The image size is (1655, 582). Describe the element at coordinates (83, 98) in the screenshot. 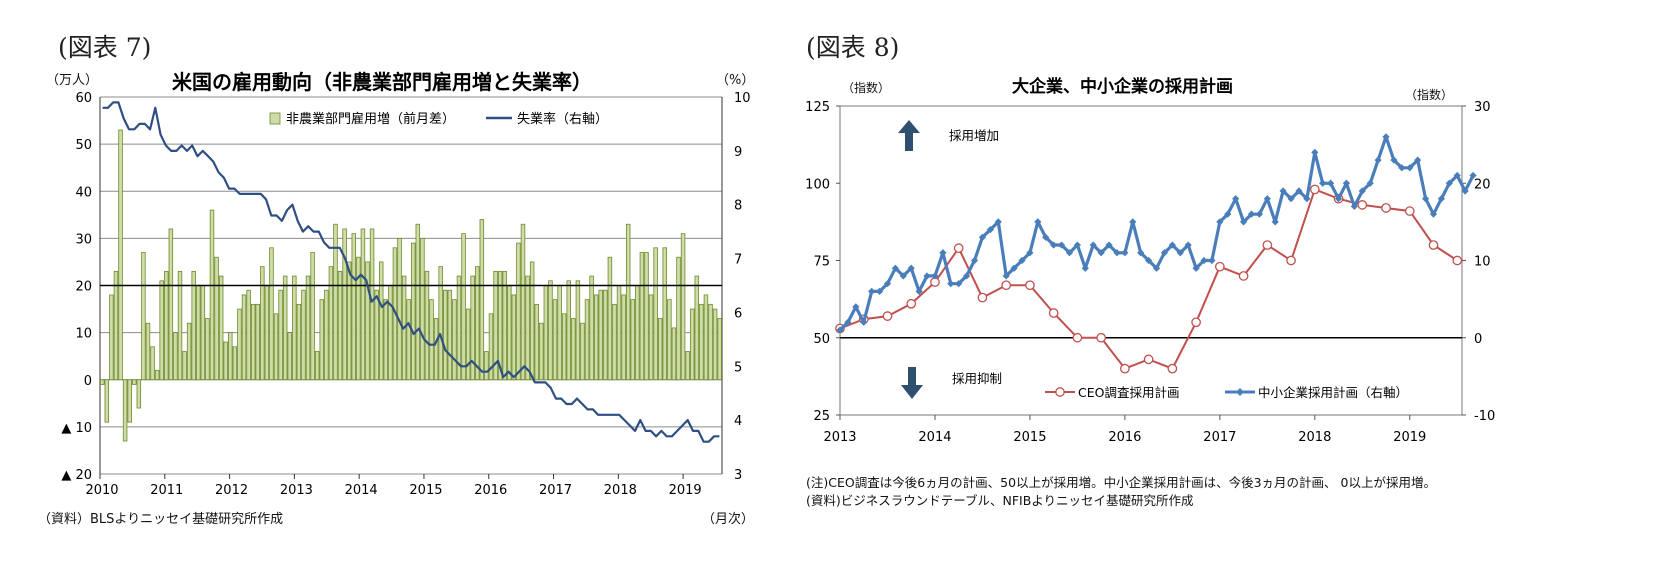

I see `y-left-tick-label: 60` at that location.